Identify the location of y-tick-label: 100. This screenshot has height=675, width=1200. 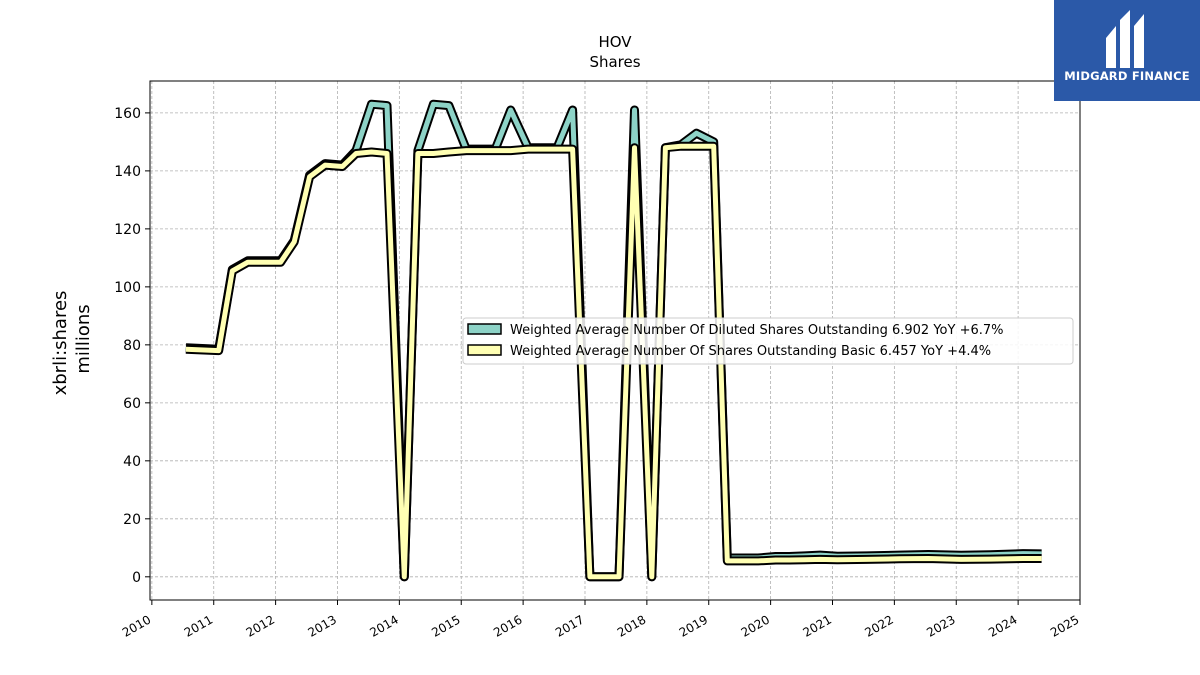
(127, 288).